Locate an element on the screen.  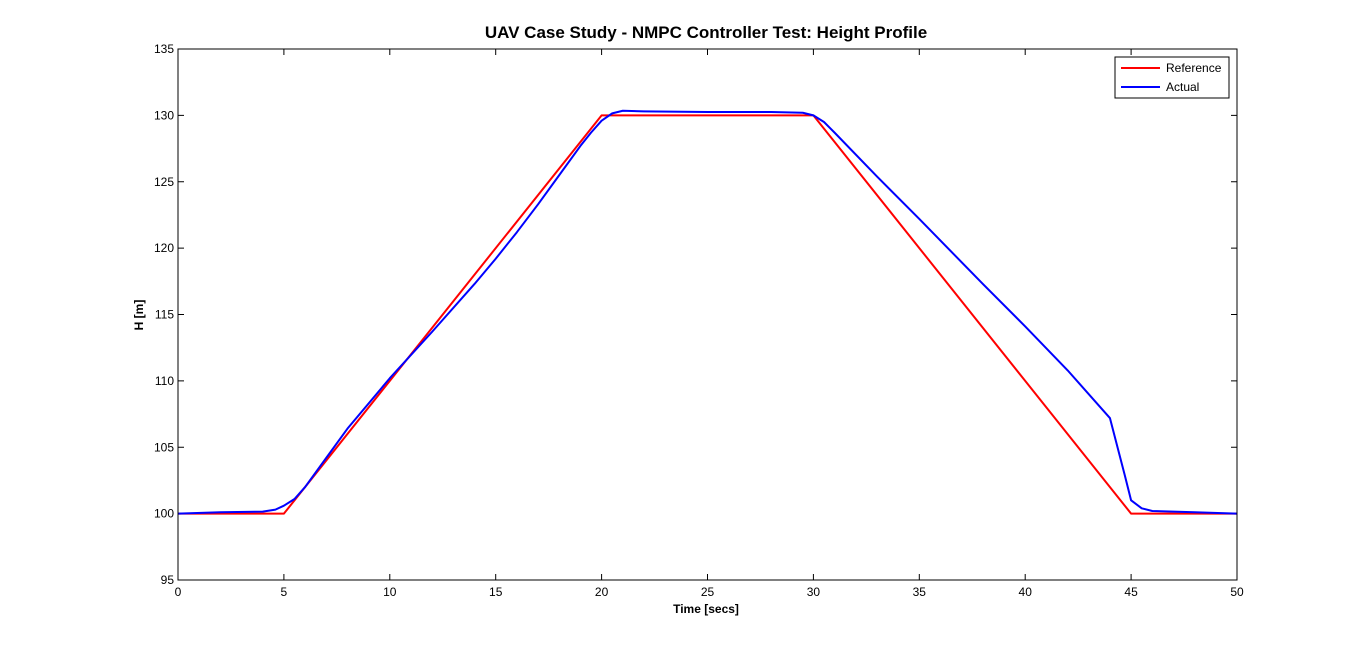
legend-actual-label: Actual is located at coordinates (1182, 87).